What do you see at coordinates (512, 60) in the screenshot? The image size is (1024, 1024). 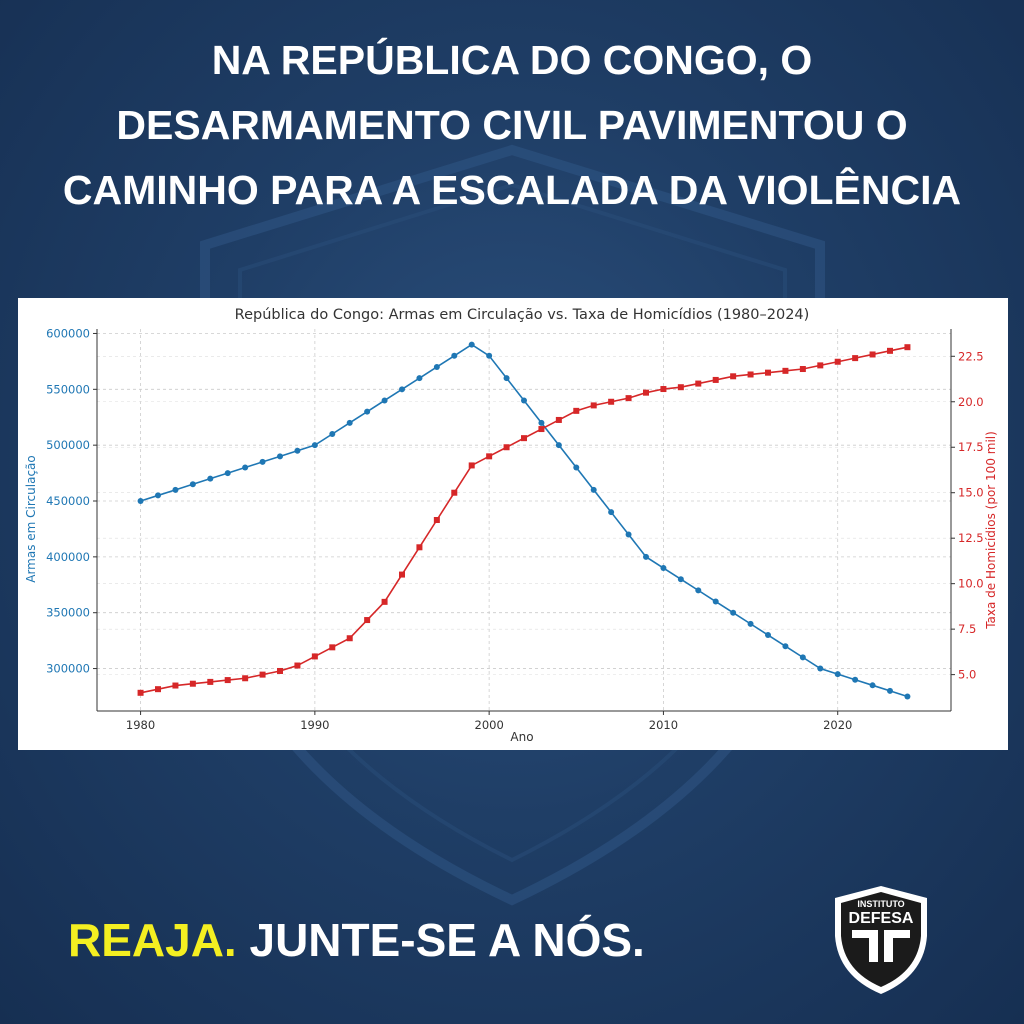 I see `headline-line-1: NA REPÚBLICA DO CONGO, O` at bounding box center [512, 60].